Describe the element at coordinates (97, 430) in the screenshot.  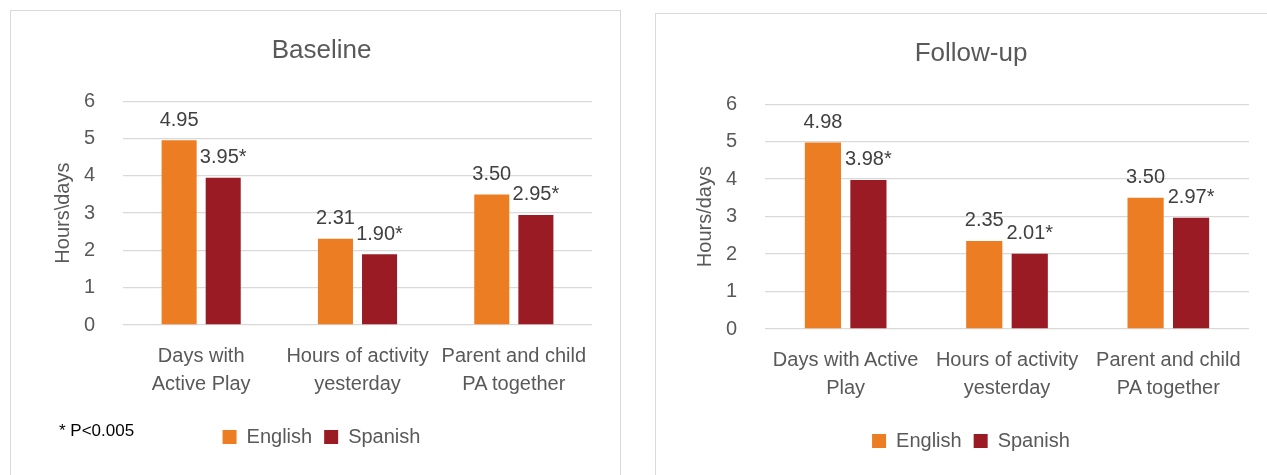
I see `text: * P<0.005` at that location.